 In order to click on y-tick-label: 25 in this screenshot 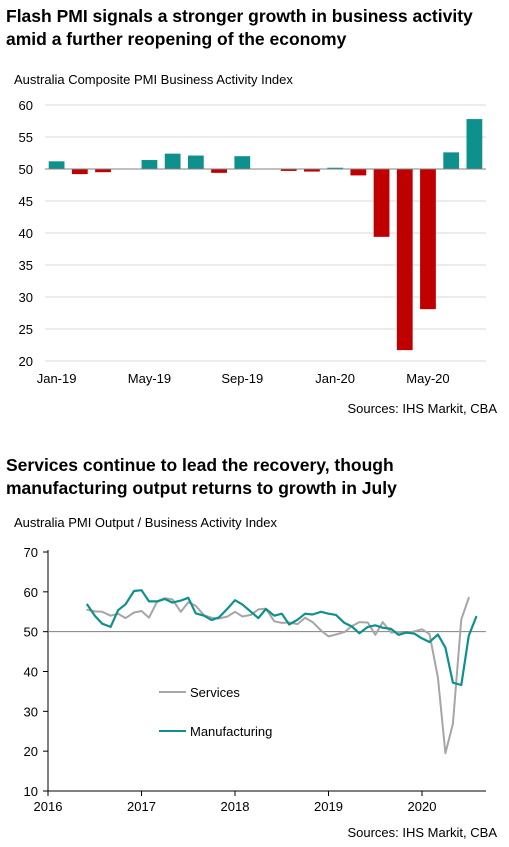, I will do `click(26, 329)`.